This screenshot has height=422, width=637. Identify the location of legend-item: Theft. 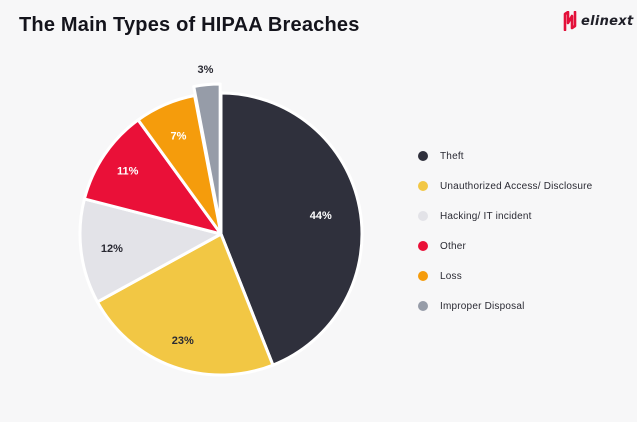
(505, 156).